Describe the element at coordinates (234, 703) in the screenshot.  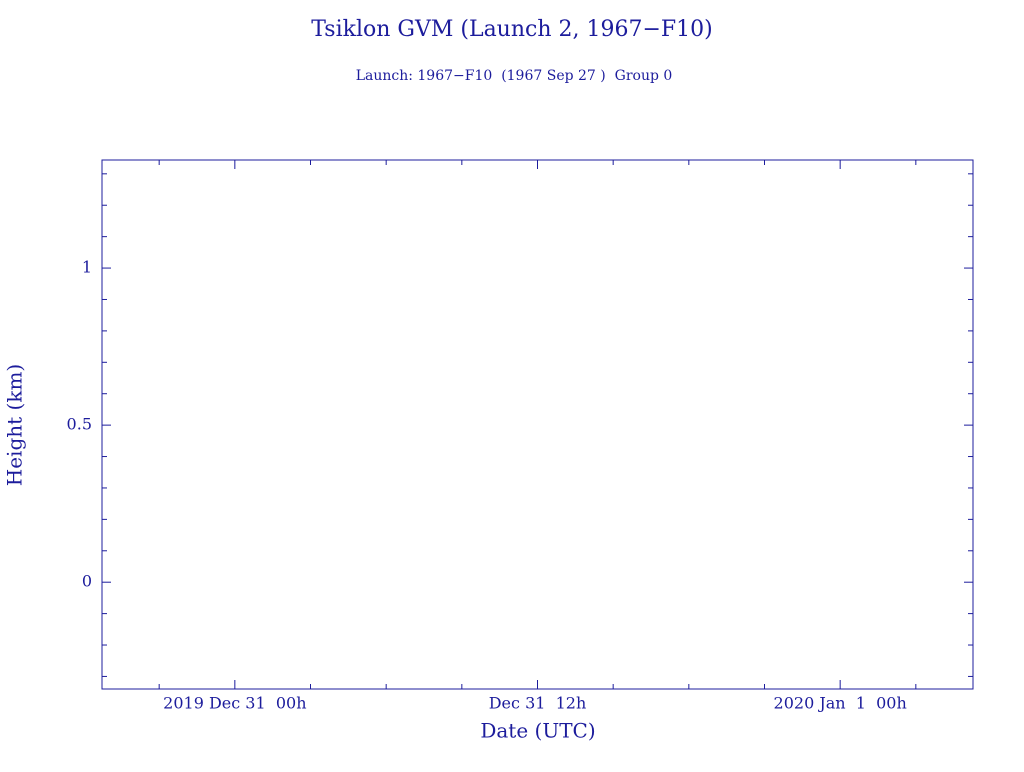
I see `x-tick-label: 2019 Dec 31 00h` at that location.